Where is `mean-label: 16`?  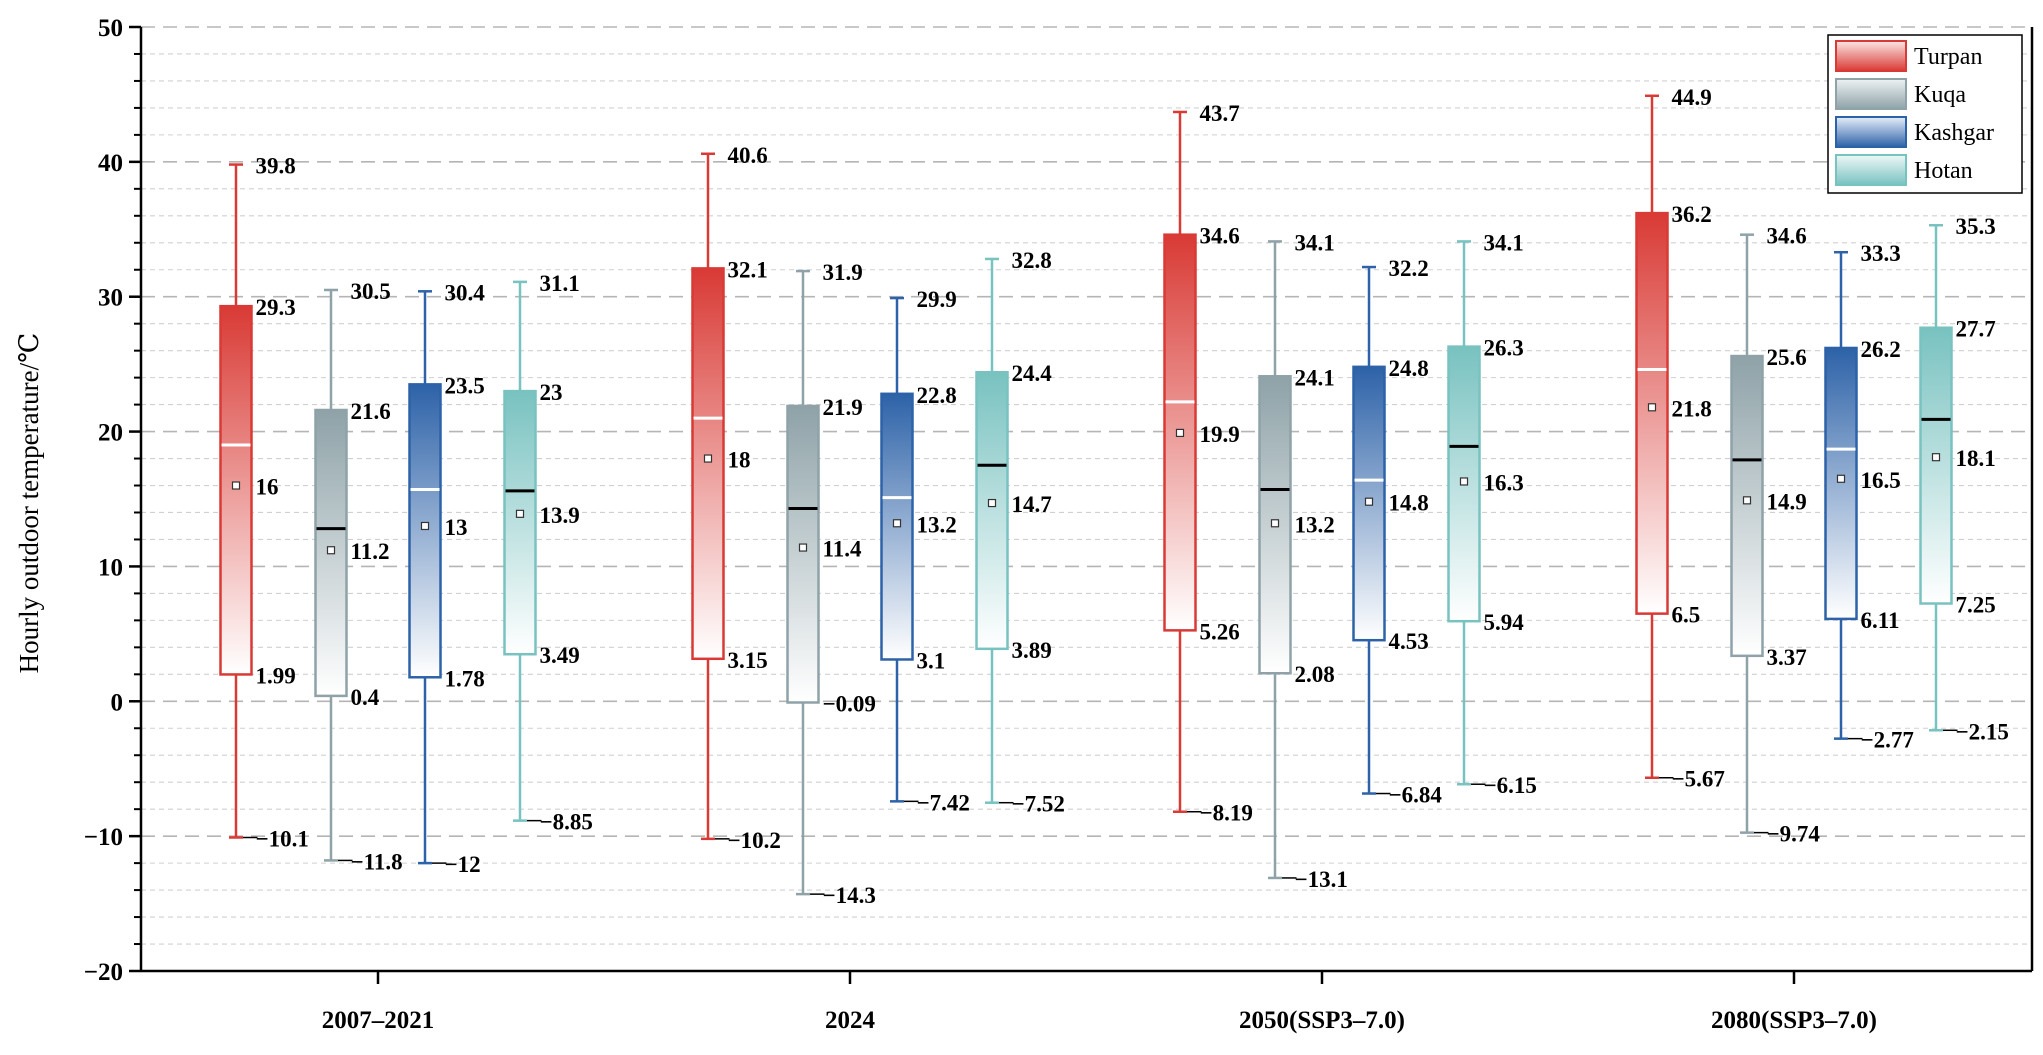 mean-label: 16 is located at coordinates (267, 487).